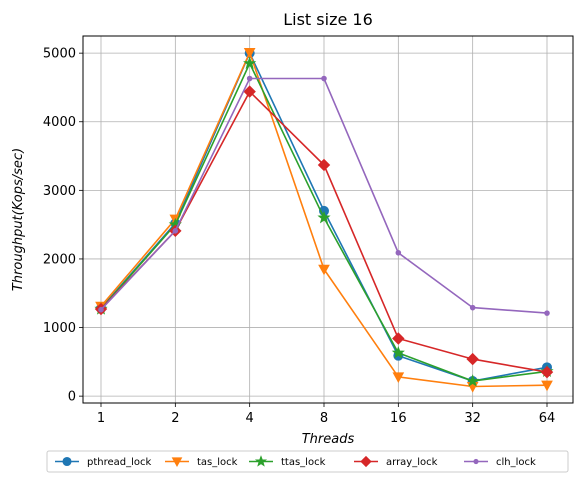 This screenshot has height=481, width=587. I want to click on legend-label: tas_lock, so click(217, 462).